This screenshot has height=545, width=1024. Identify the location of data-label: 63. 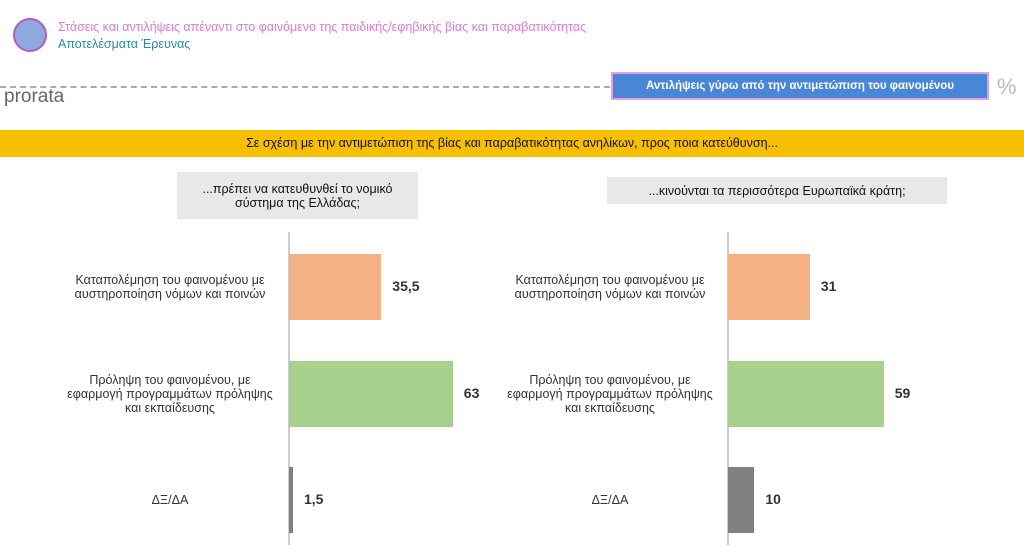
(471, 393).